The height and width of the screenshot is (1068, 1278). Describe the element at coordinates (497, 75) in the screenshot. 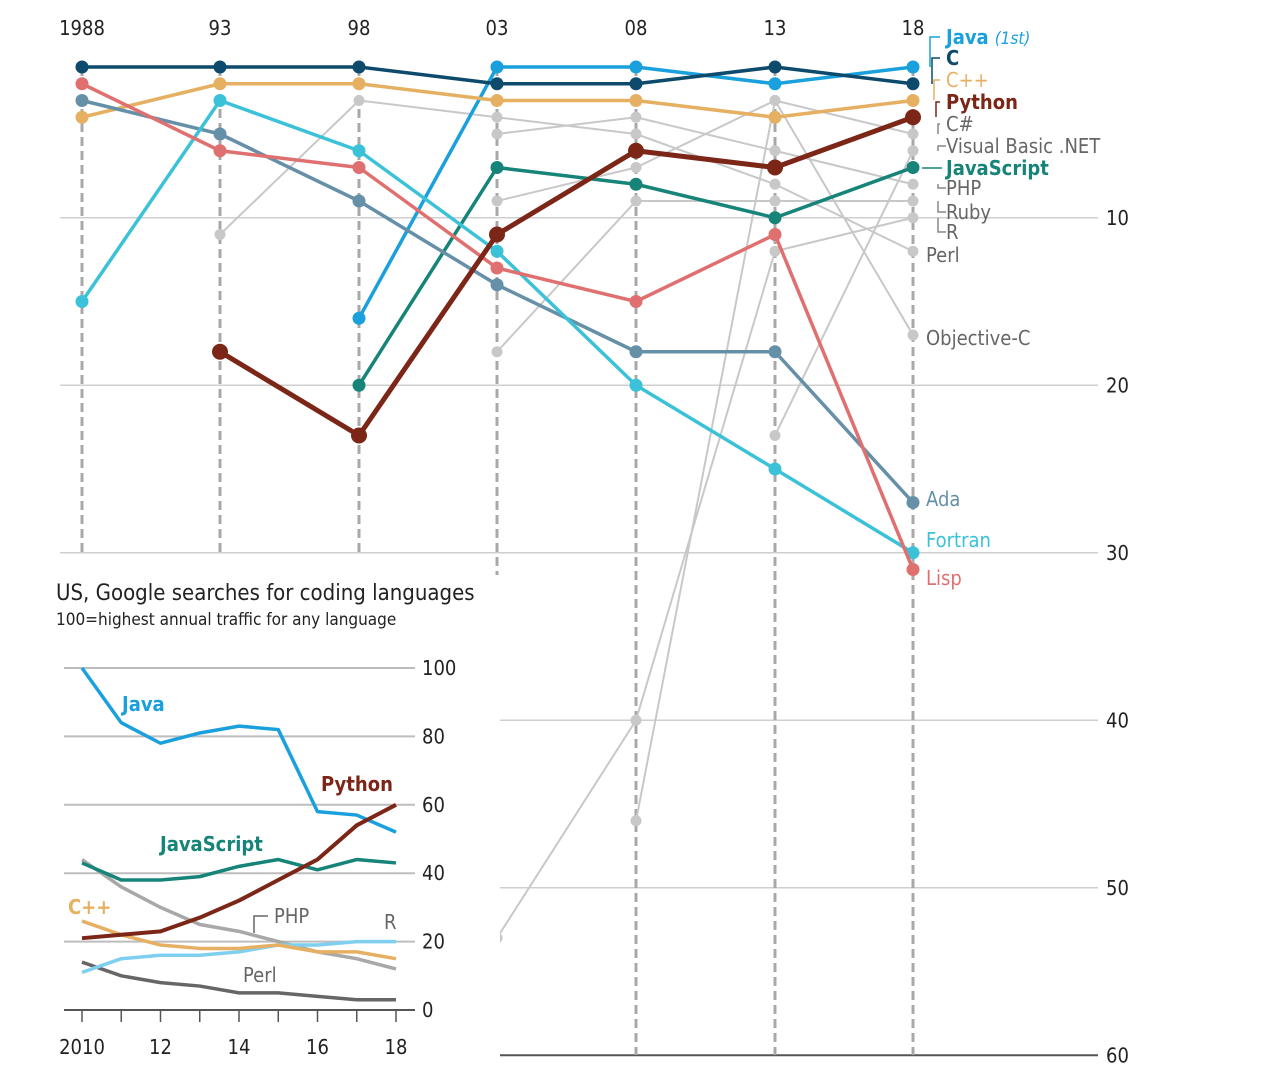

I see `series-c` at that location.